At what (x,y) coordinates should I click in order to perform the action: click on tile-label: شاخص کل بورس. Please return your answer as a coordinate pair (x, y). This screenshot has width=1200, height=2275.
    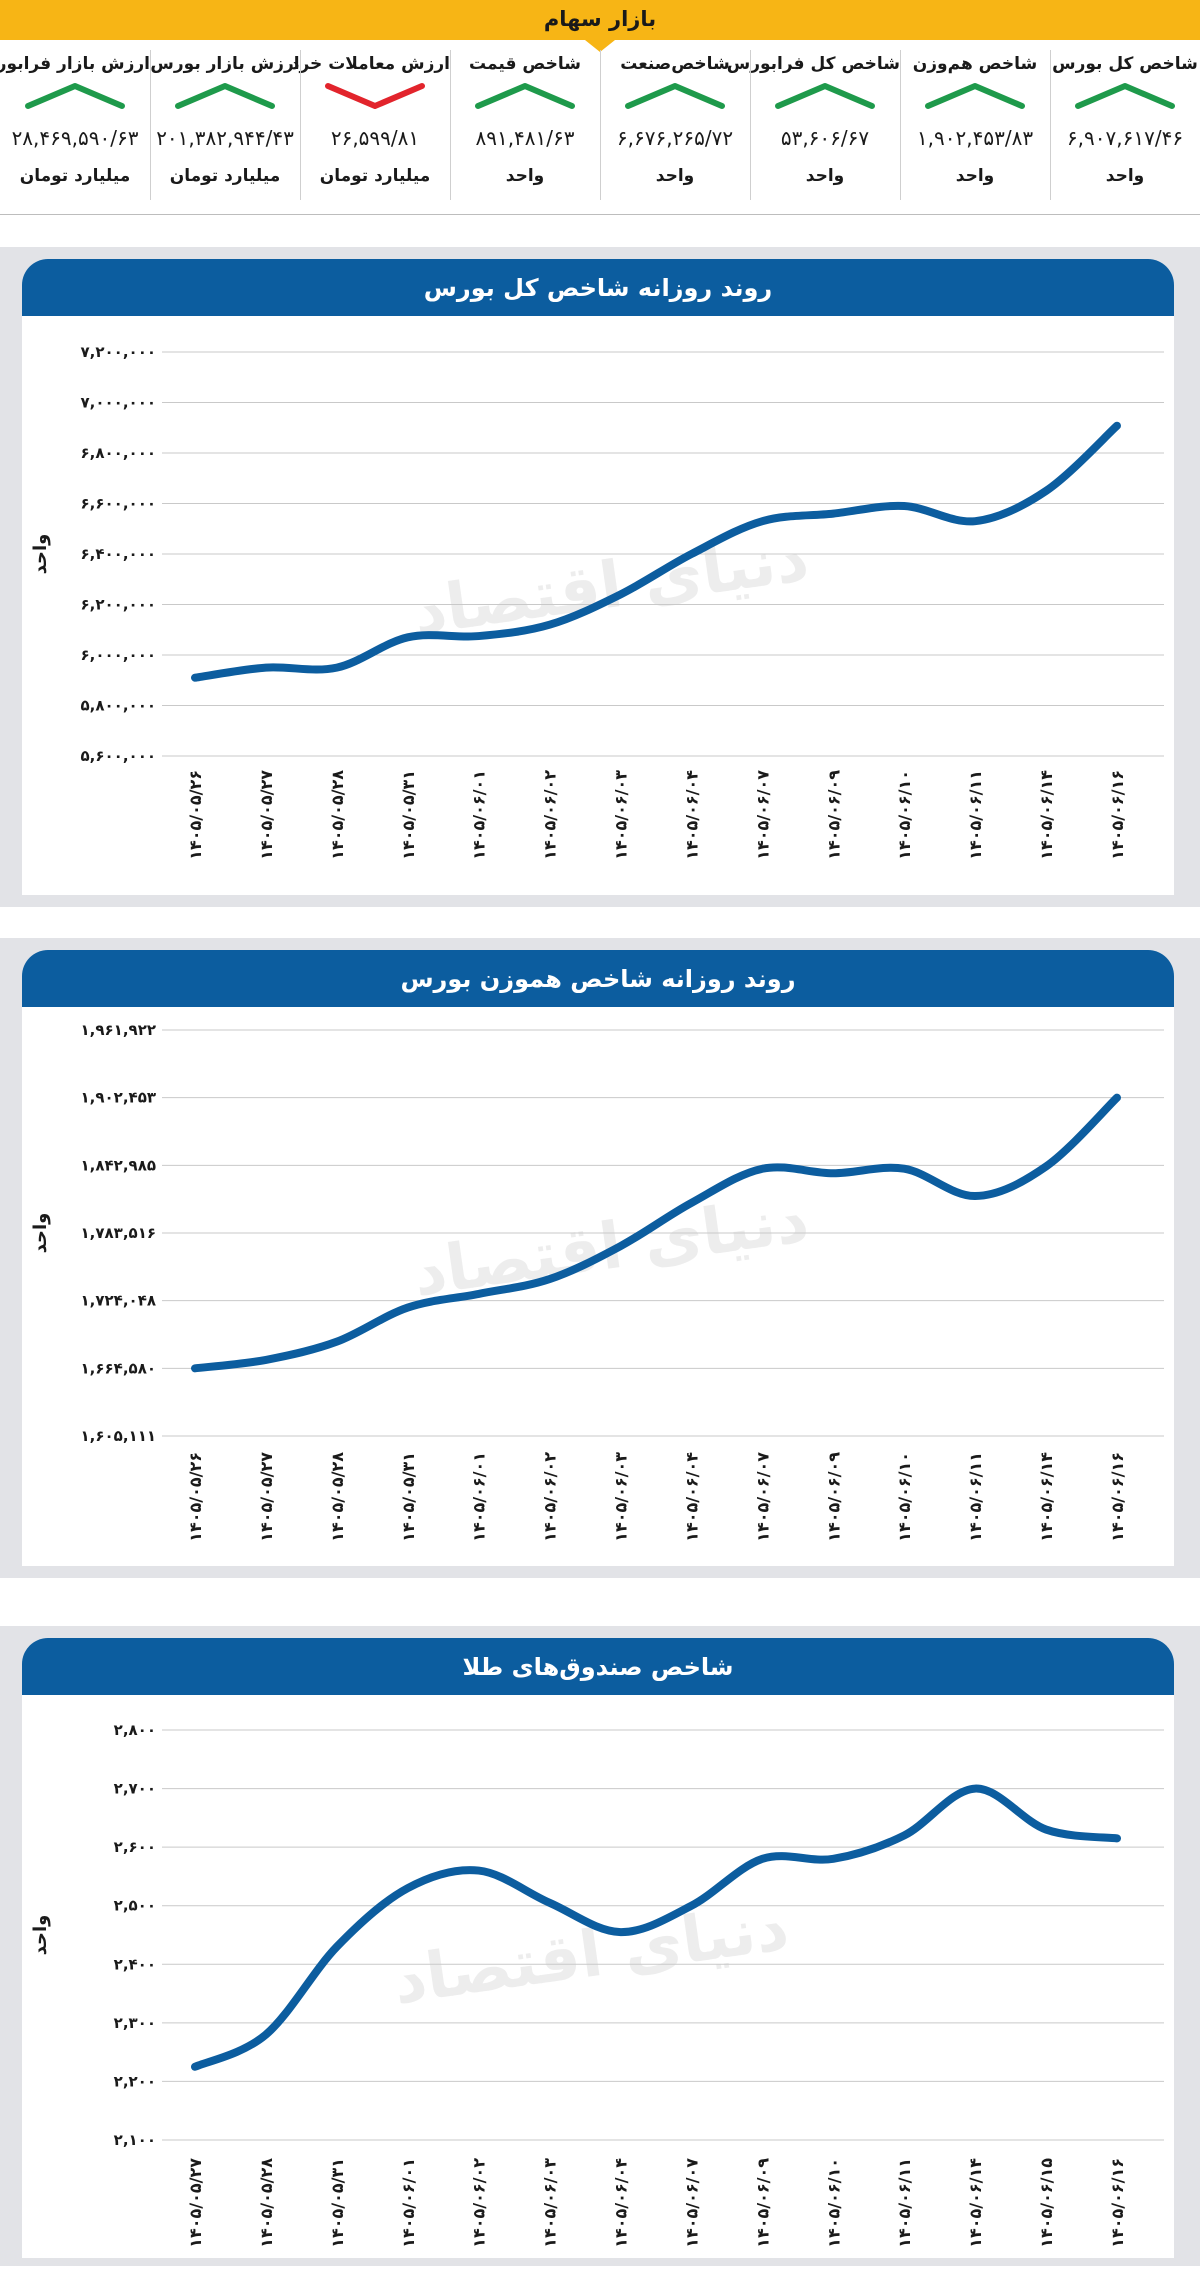
    Looking at the image, I should click on (1125, 64).